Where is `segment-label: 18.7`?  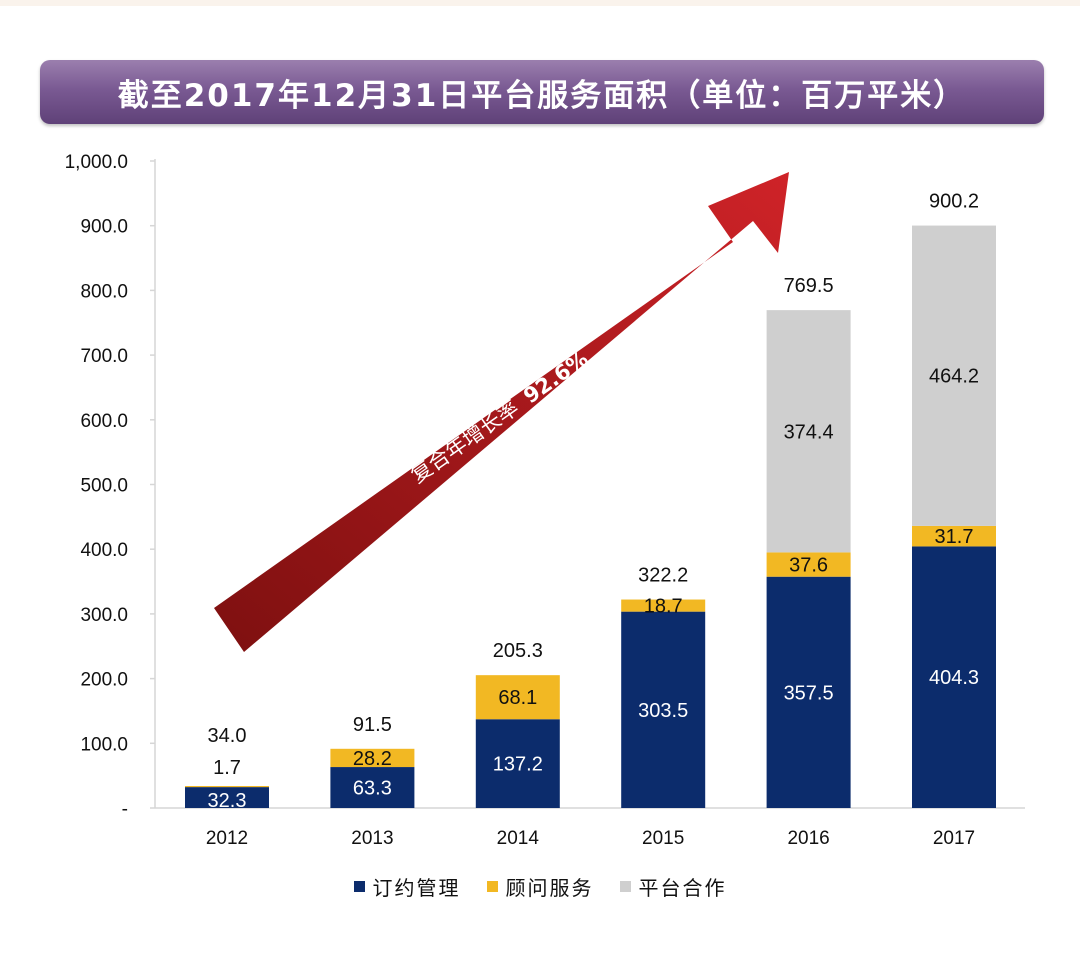 segment-label: 18.7 is located at coordinates (663, 607).